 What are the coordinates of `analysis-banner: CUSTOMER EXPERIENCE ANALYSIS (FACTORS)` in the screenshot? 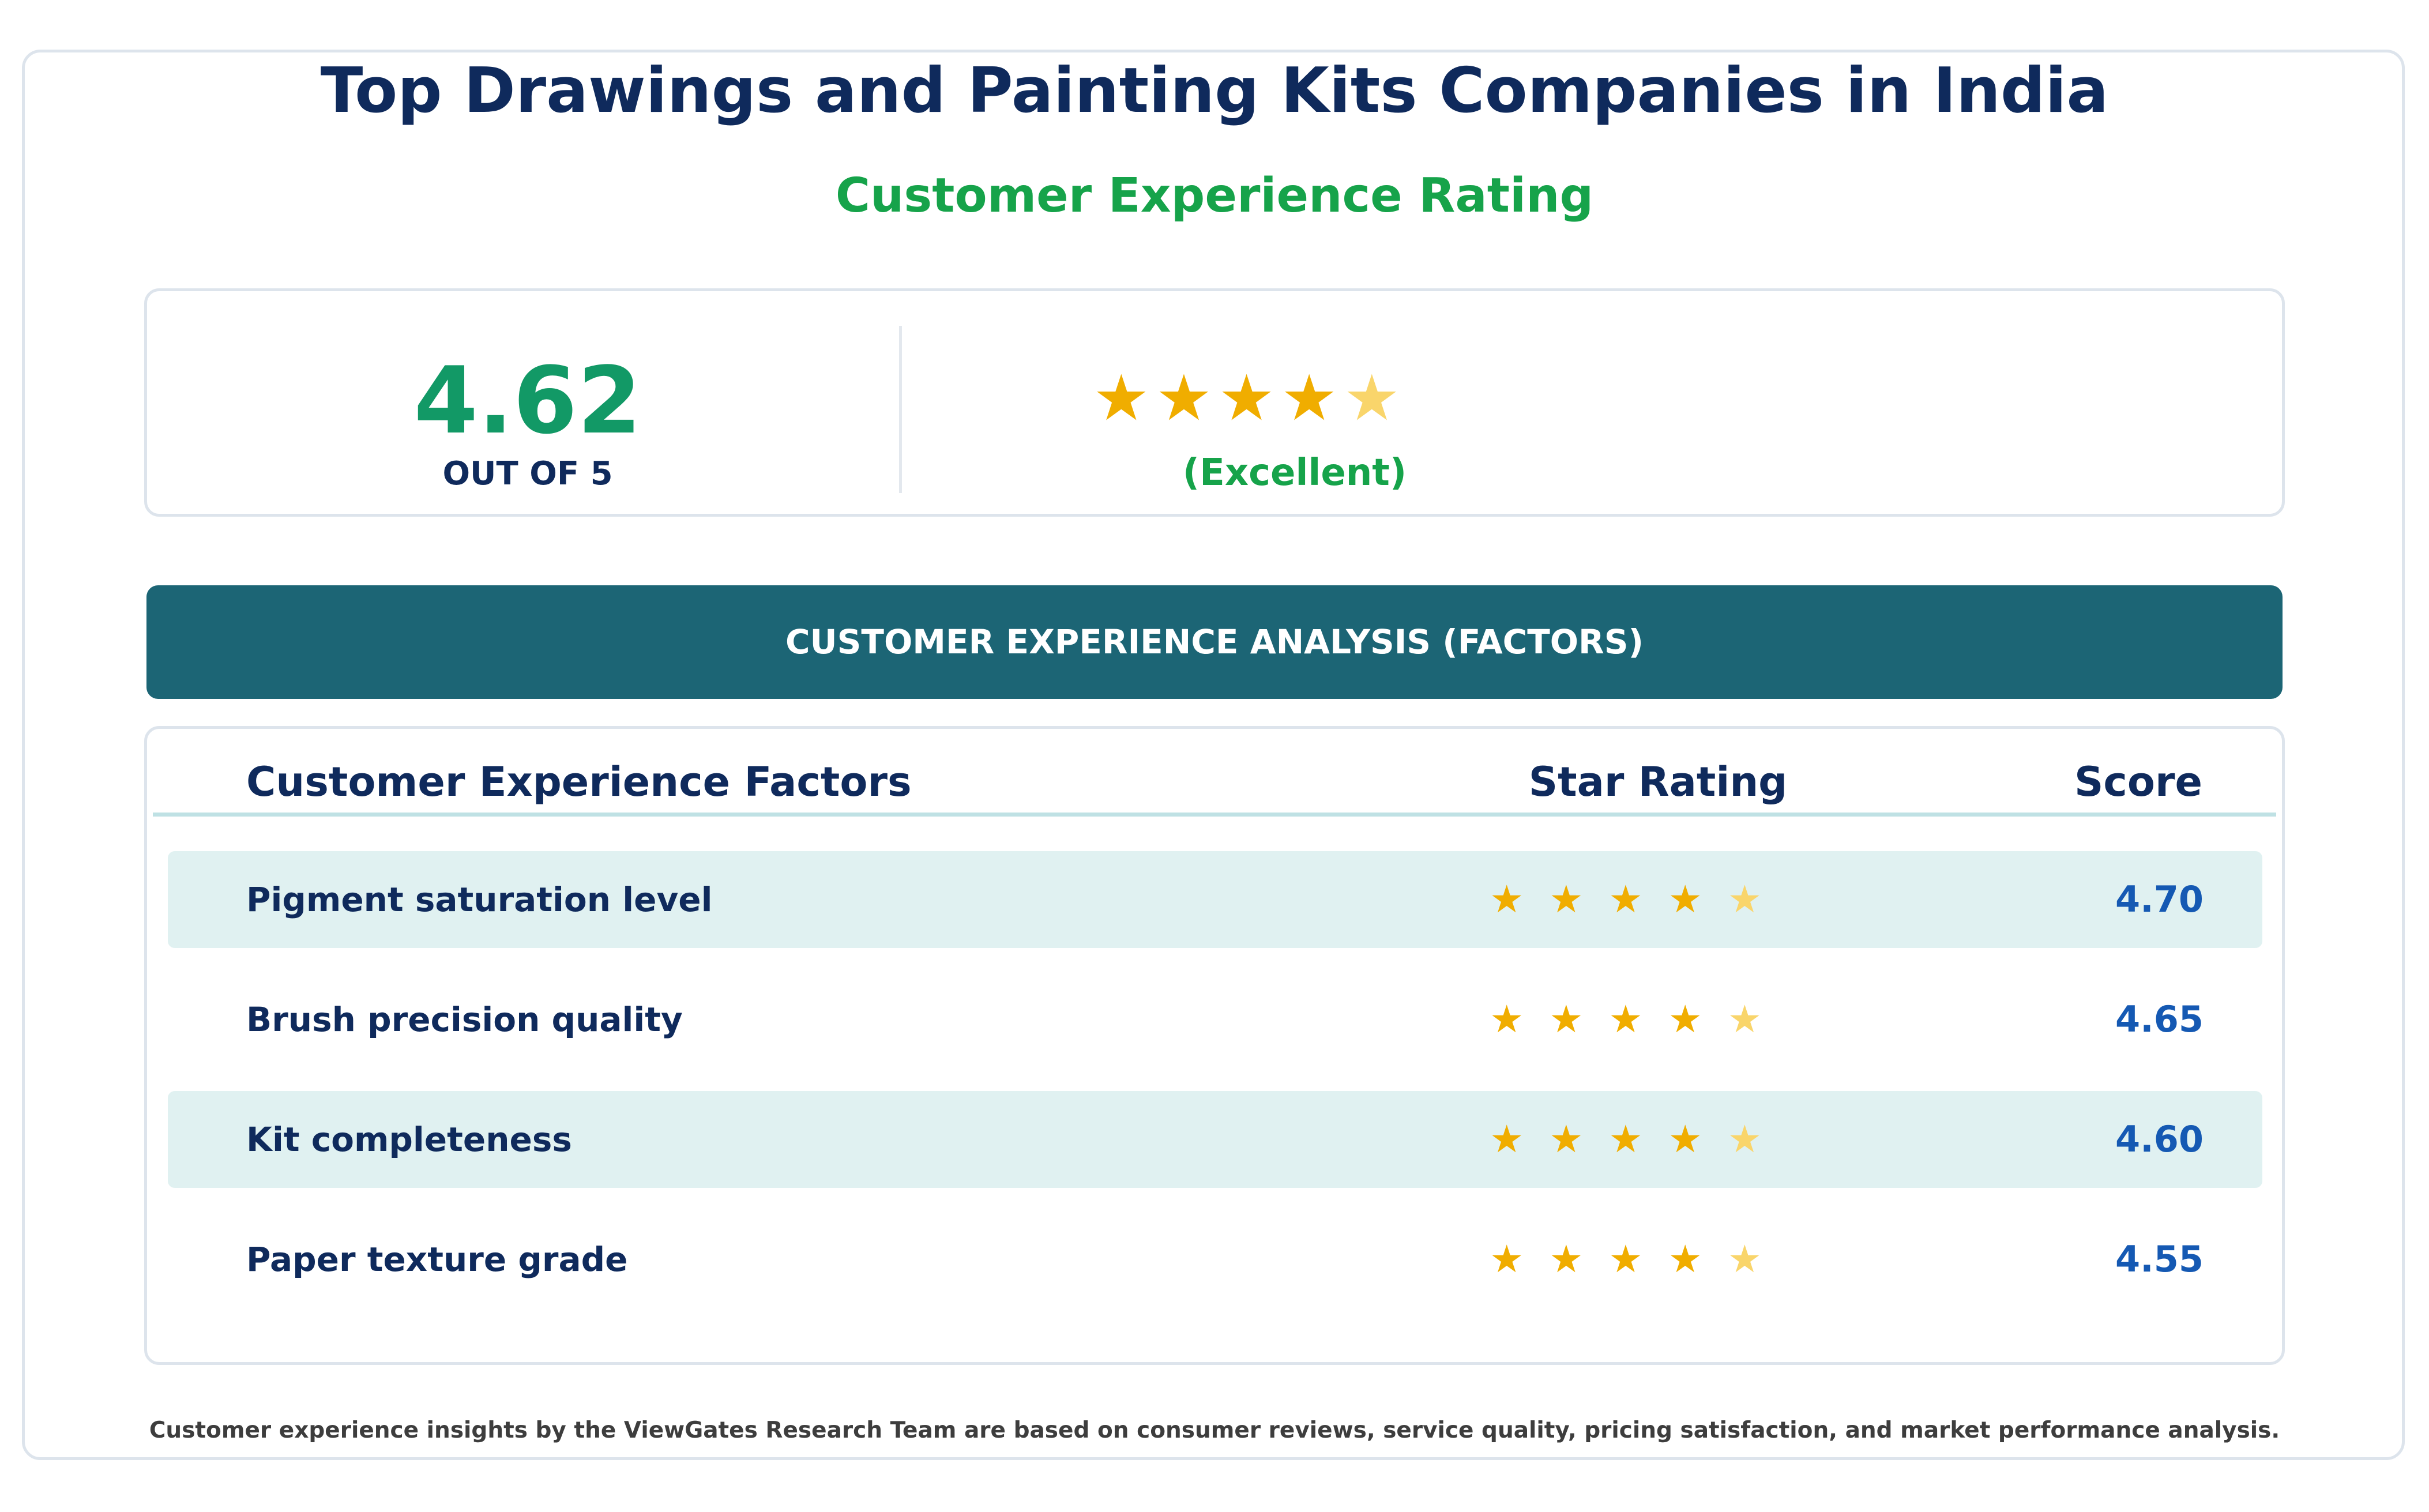 It's located at (1214, 642).